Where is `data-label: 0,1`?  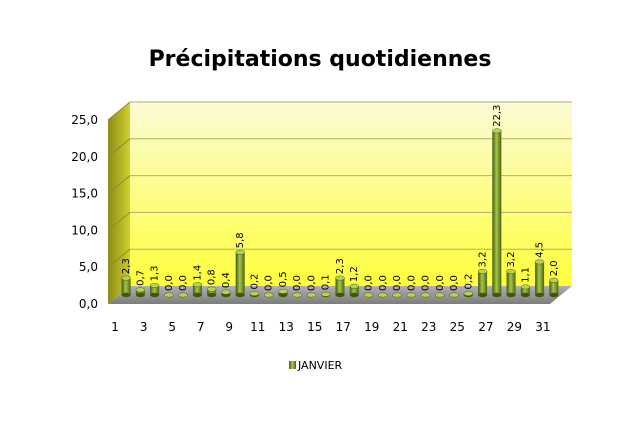 data-label: 0,1 is located at coordinates (326, 282).